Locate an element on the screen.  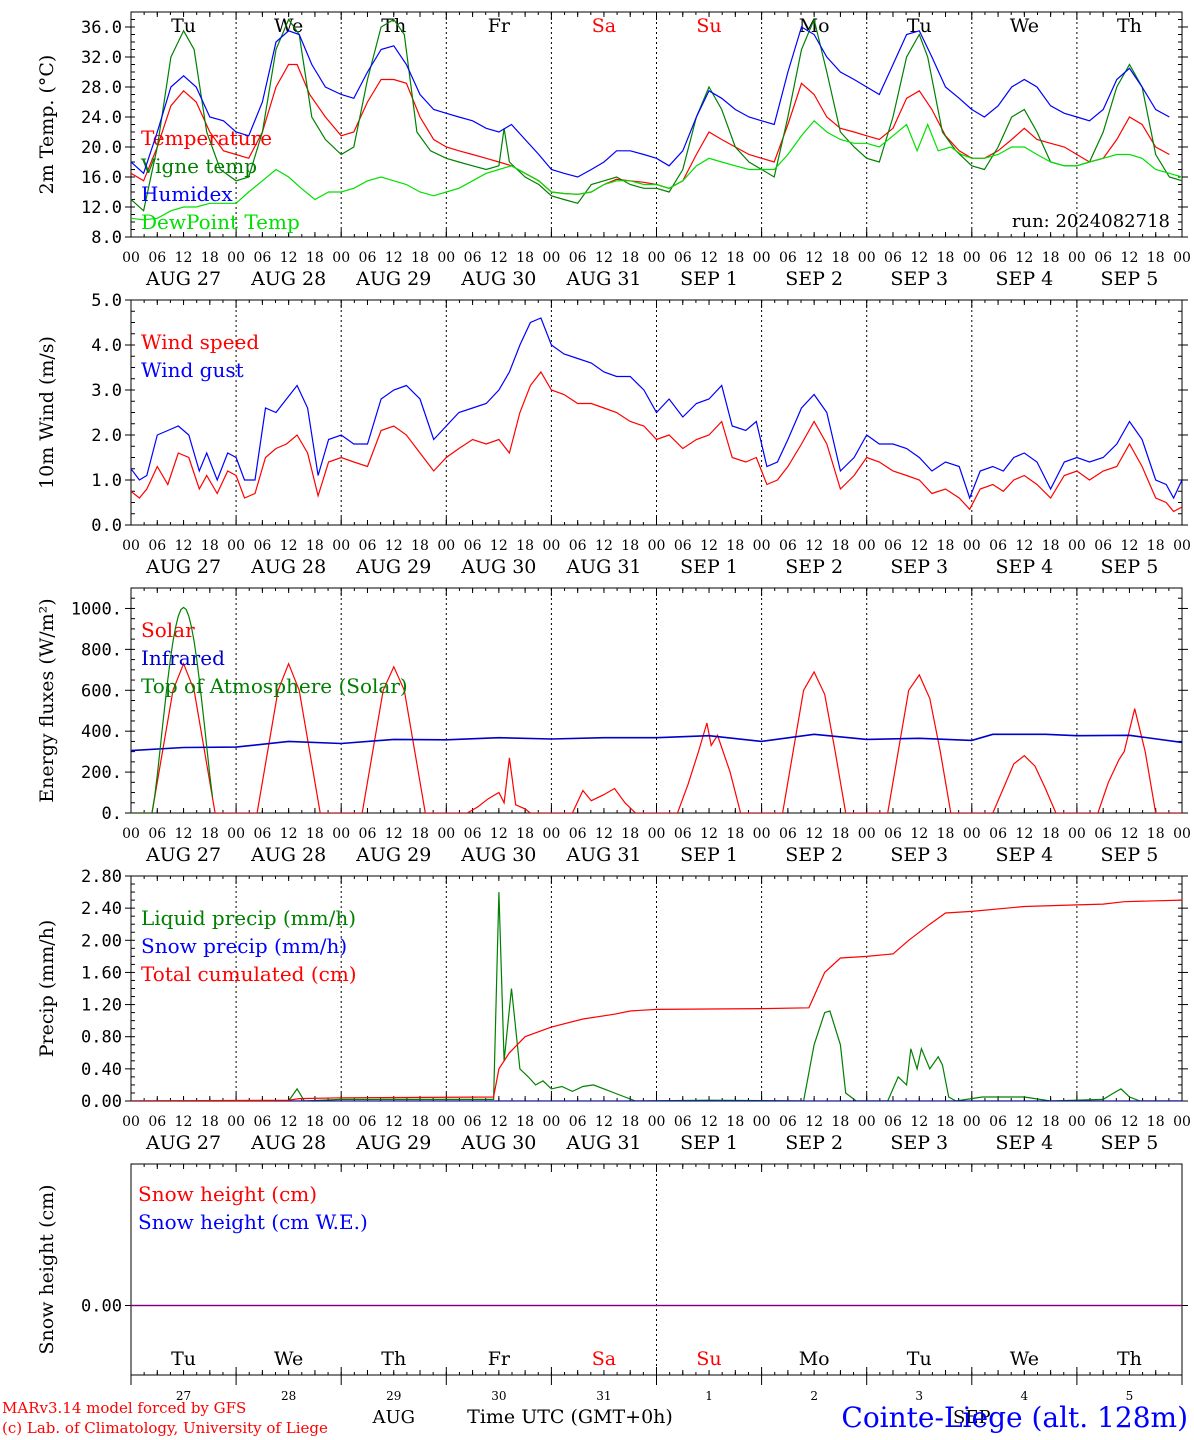
day-number-label: 1 is located at coordinates (709, 1396).